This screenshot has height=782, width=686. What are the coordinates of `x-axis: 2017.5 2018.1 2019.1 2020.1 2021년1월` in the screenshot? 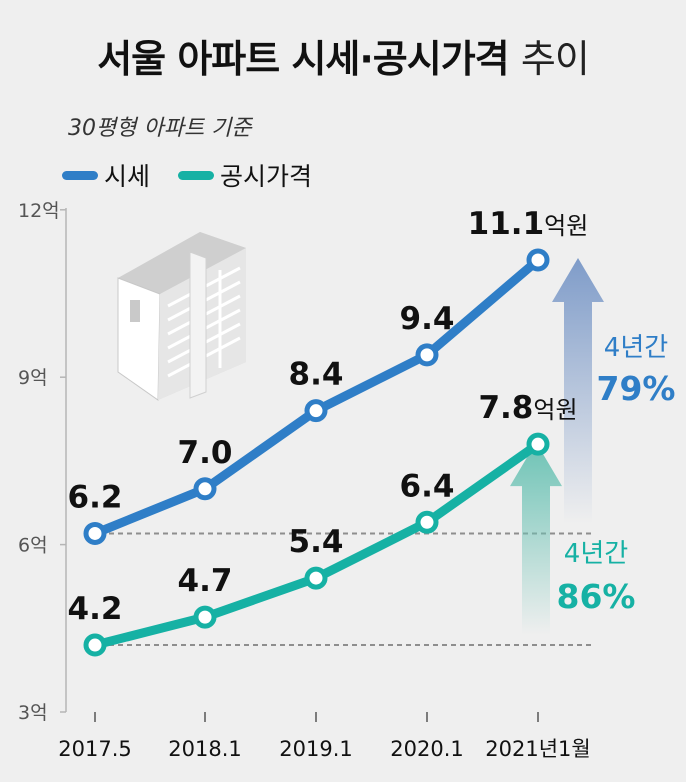 It's located at (324, 736).